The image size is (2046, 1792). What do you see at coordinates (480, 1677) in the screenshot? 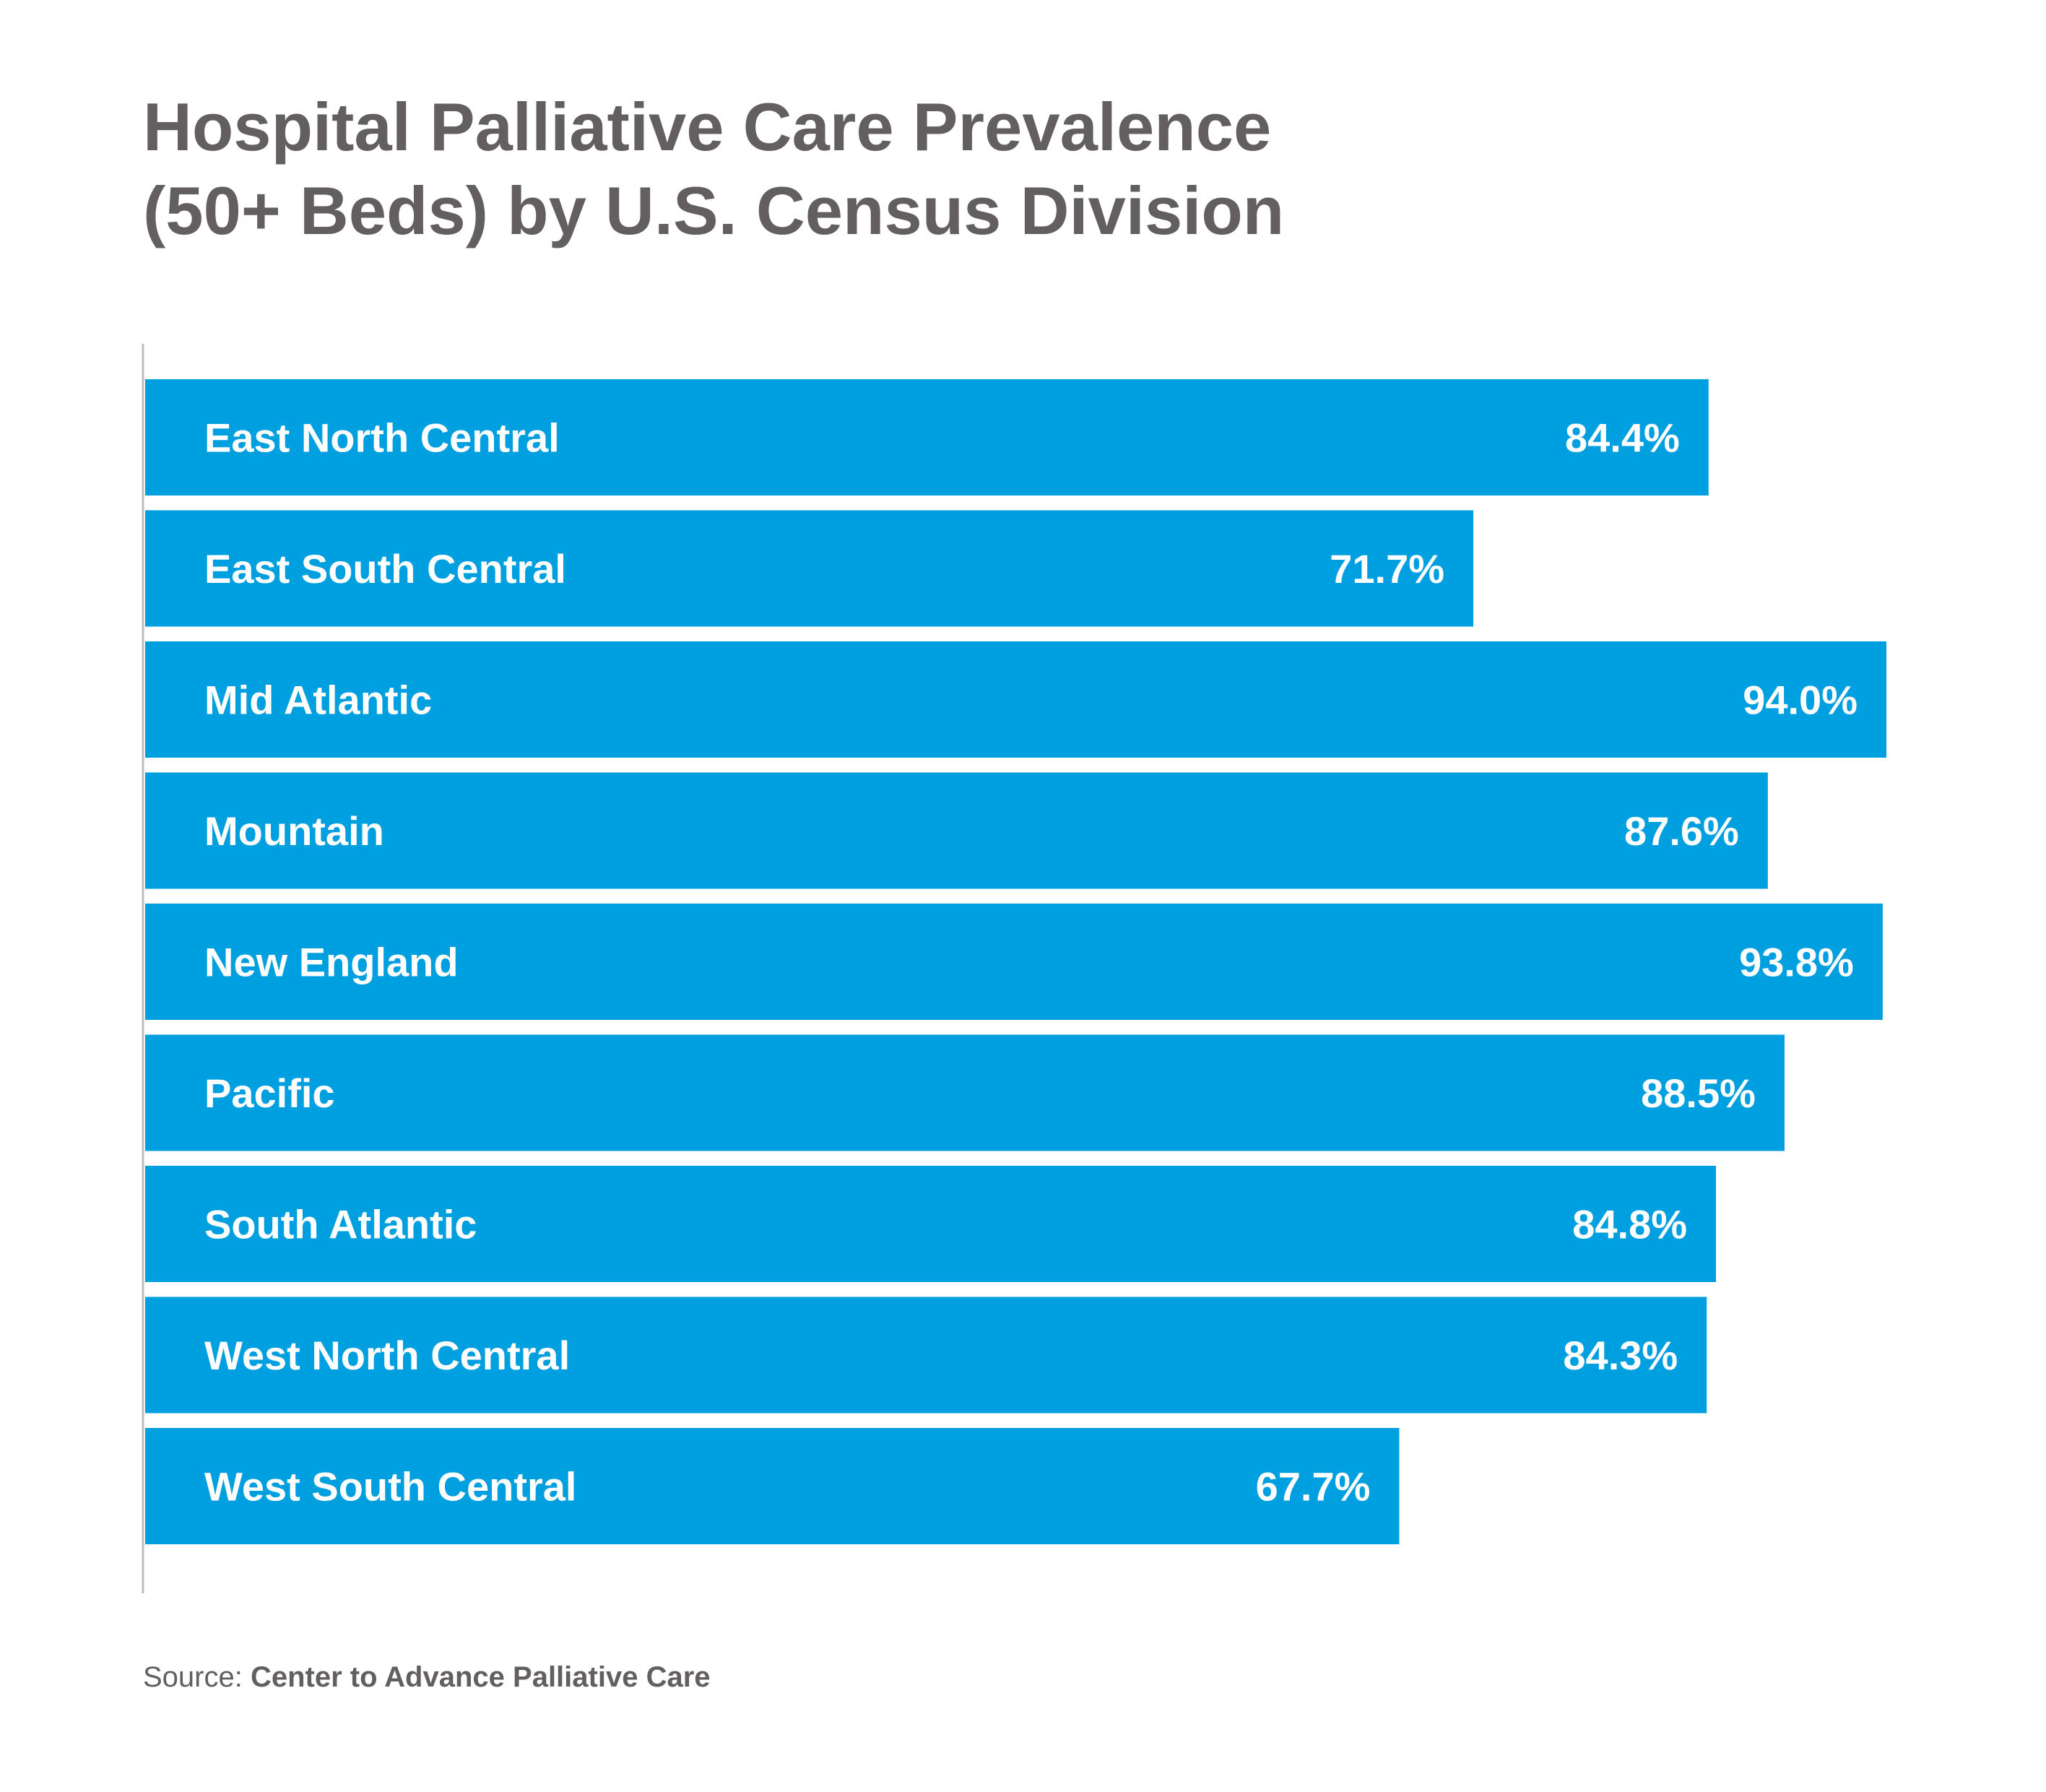
I see `source-name: Center to Advance Palliative Care` at bounding box center [480, 1677].